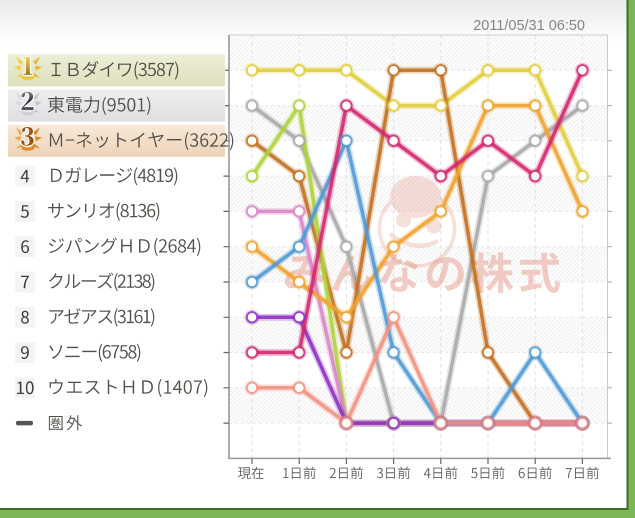  What do you see at coordinates (529, 26) in the screenshot?
I see `svg-text: 2011/05/31 06:50` at bounding box center [529, 26].